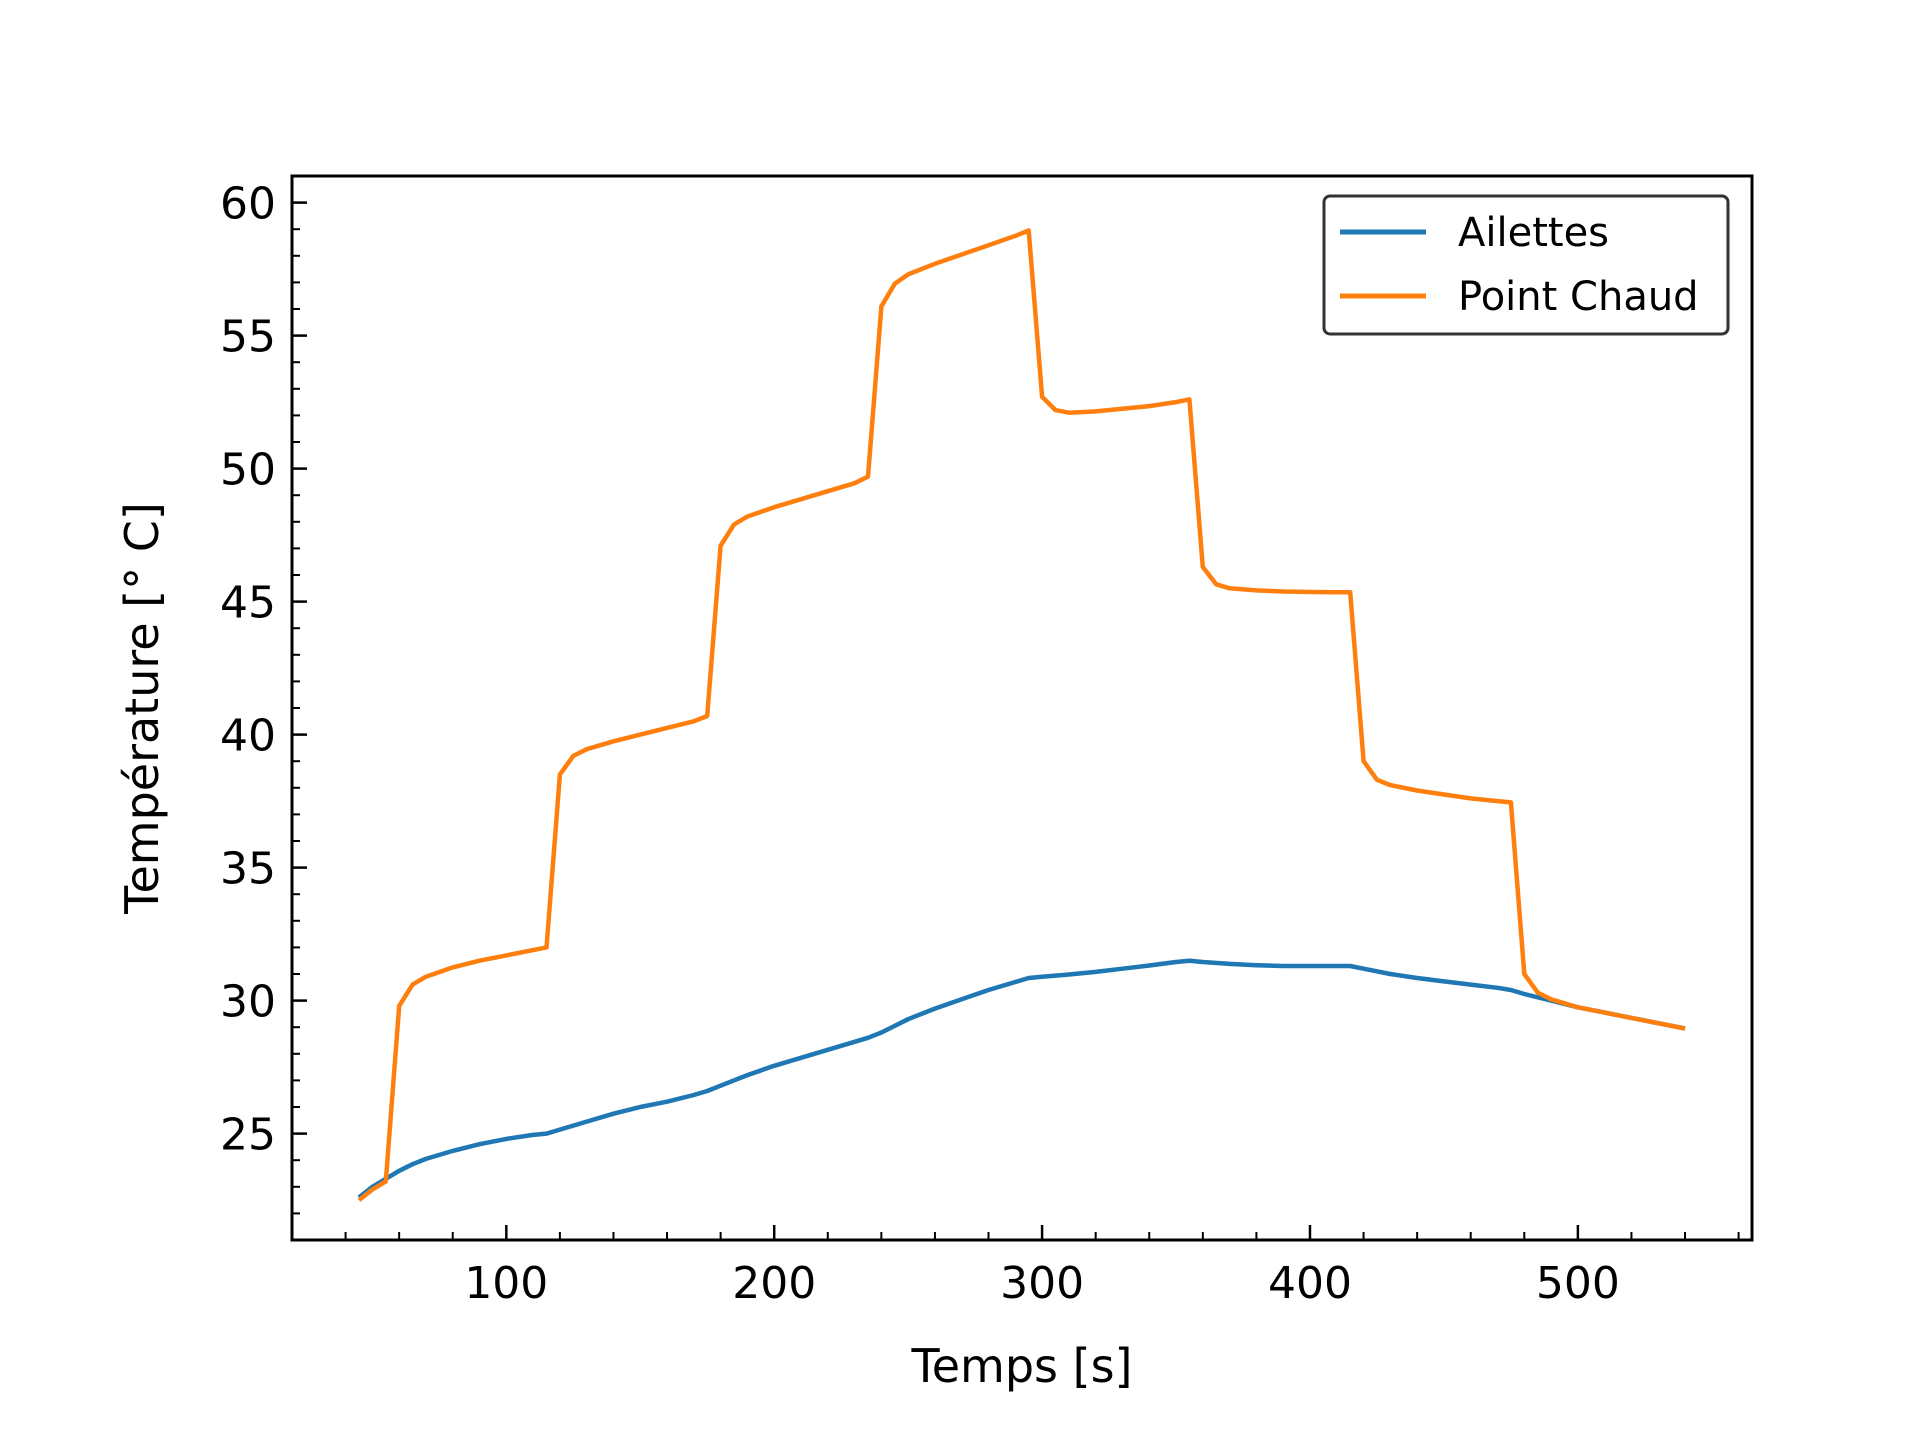  Describe the element at coordinates (1578, 1283) in the screenshot. I see `x-tick-label: 500` at that location.